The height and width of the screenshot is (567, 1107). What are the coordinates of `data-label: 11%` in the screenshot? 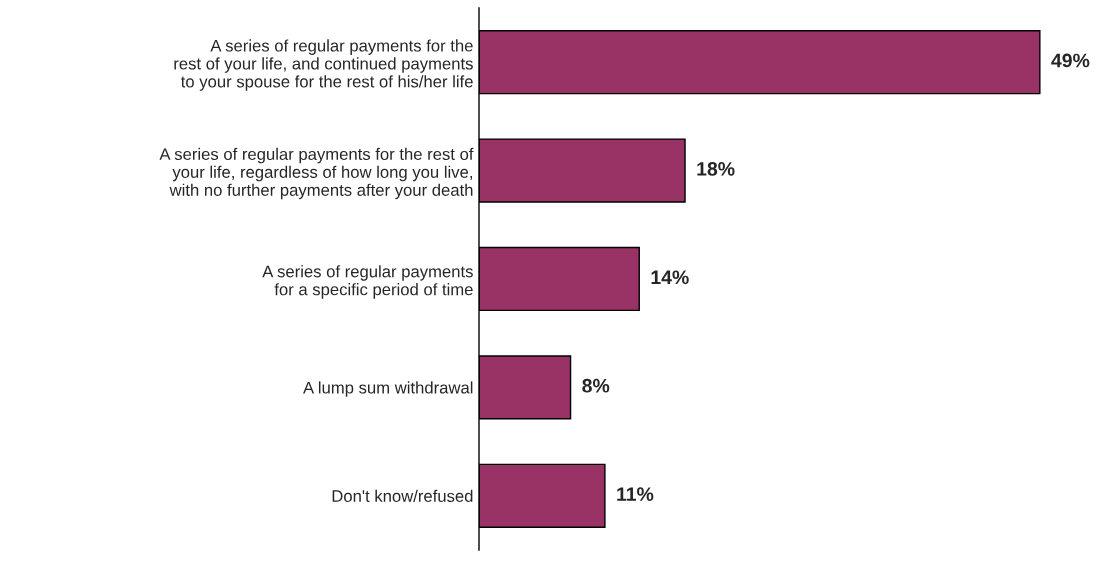 It's located at (635, 494).